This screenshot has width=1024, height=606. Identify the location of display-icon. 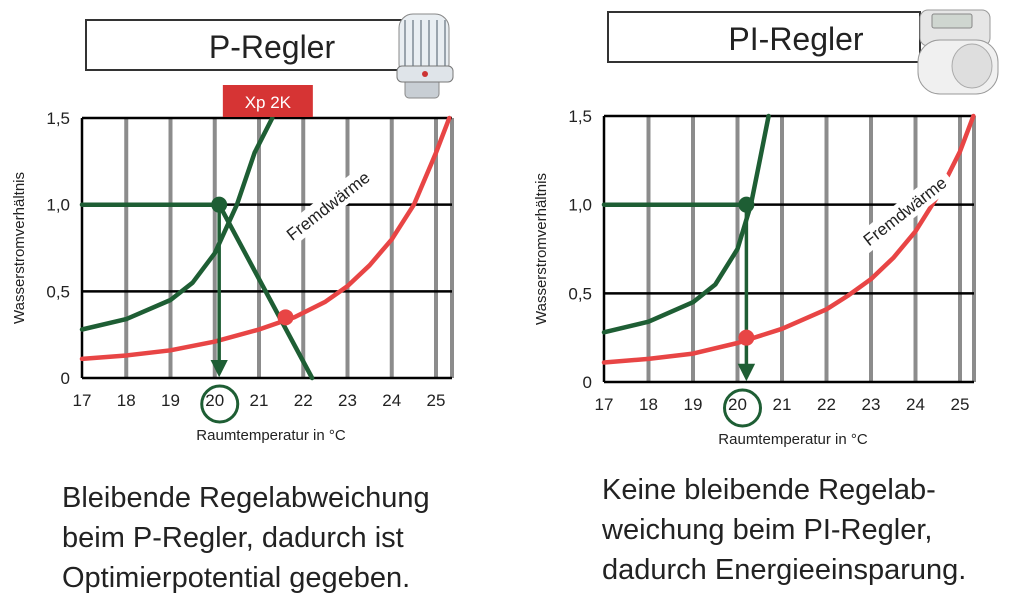
(952, 21).